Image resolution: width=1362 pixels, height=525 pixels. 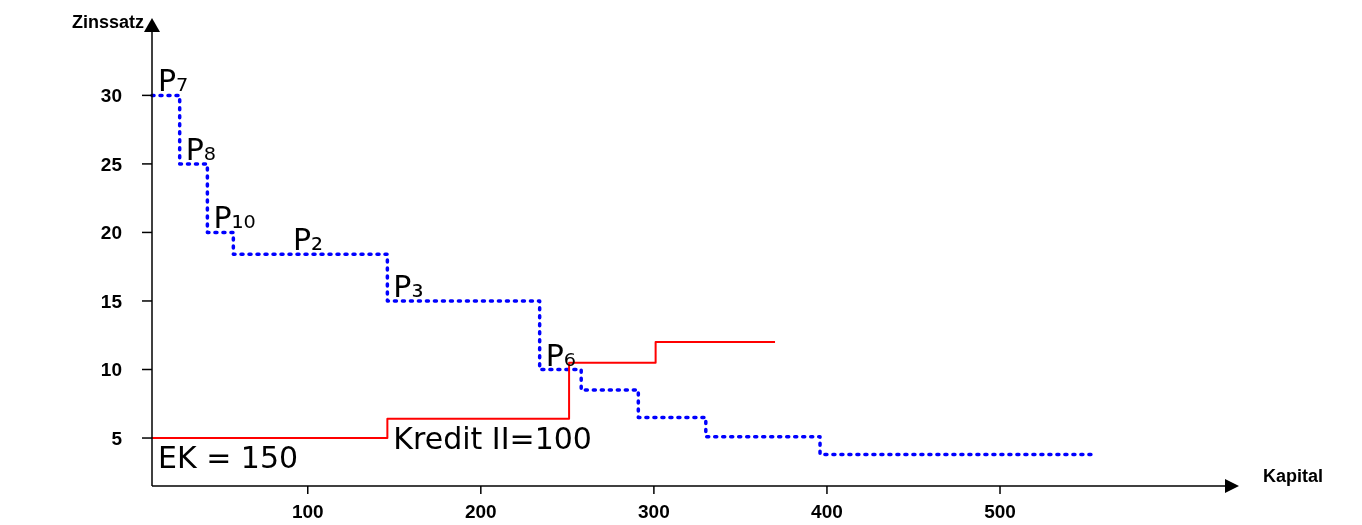 I want to click on y-tick-label: 25, so click(x=111, y=164).